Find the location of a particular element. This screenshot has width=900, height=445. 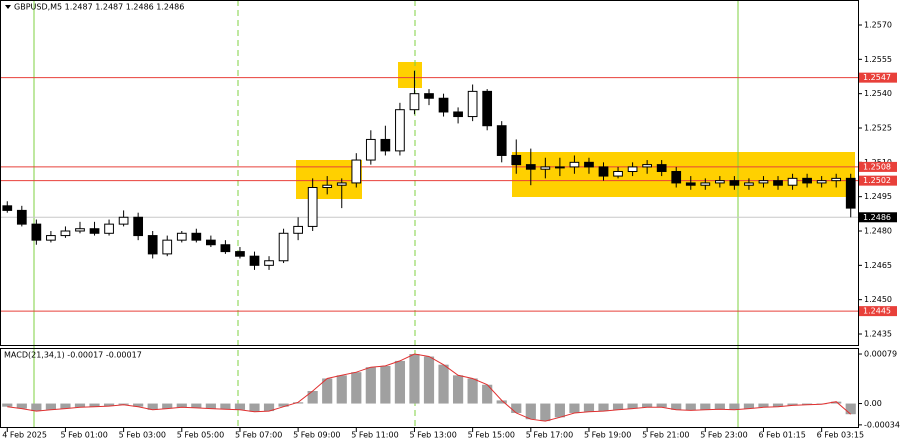

y-tick-label: 1.2555 is located at coordinates (878, 59).